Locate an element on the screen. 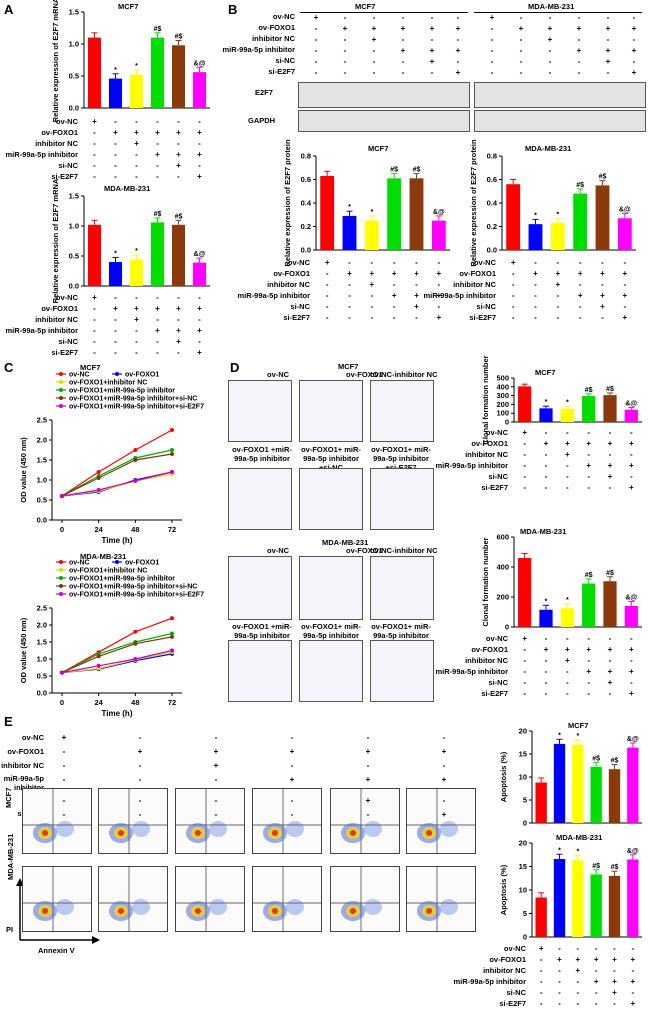  b-mcf7-header: MCF7 is located at coordinates (365, 6).